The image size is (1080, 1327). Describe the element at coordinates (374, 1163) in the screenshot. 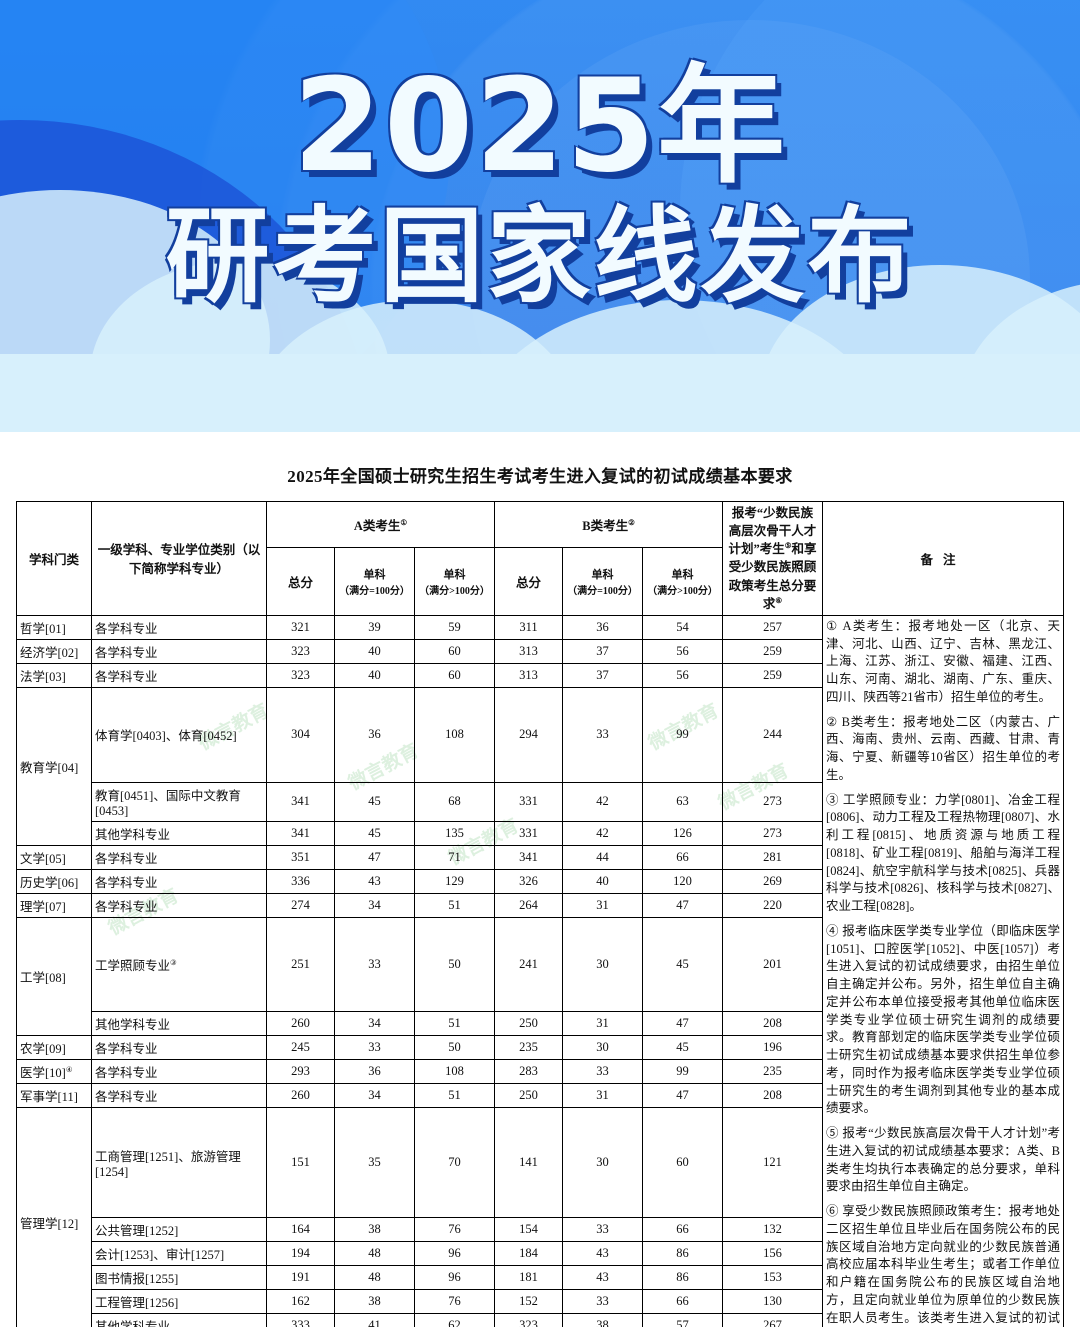

I see `cell-a-s1: 35` at that location.